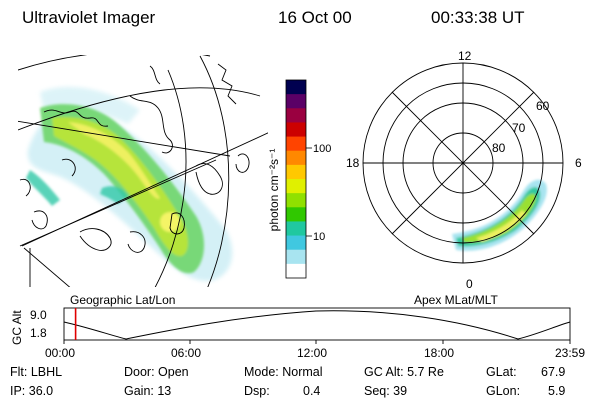 The height and width of the screenshot is (400, 600). I want to click on info-seq: Seq: 39, so click(386, 391).